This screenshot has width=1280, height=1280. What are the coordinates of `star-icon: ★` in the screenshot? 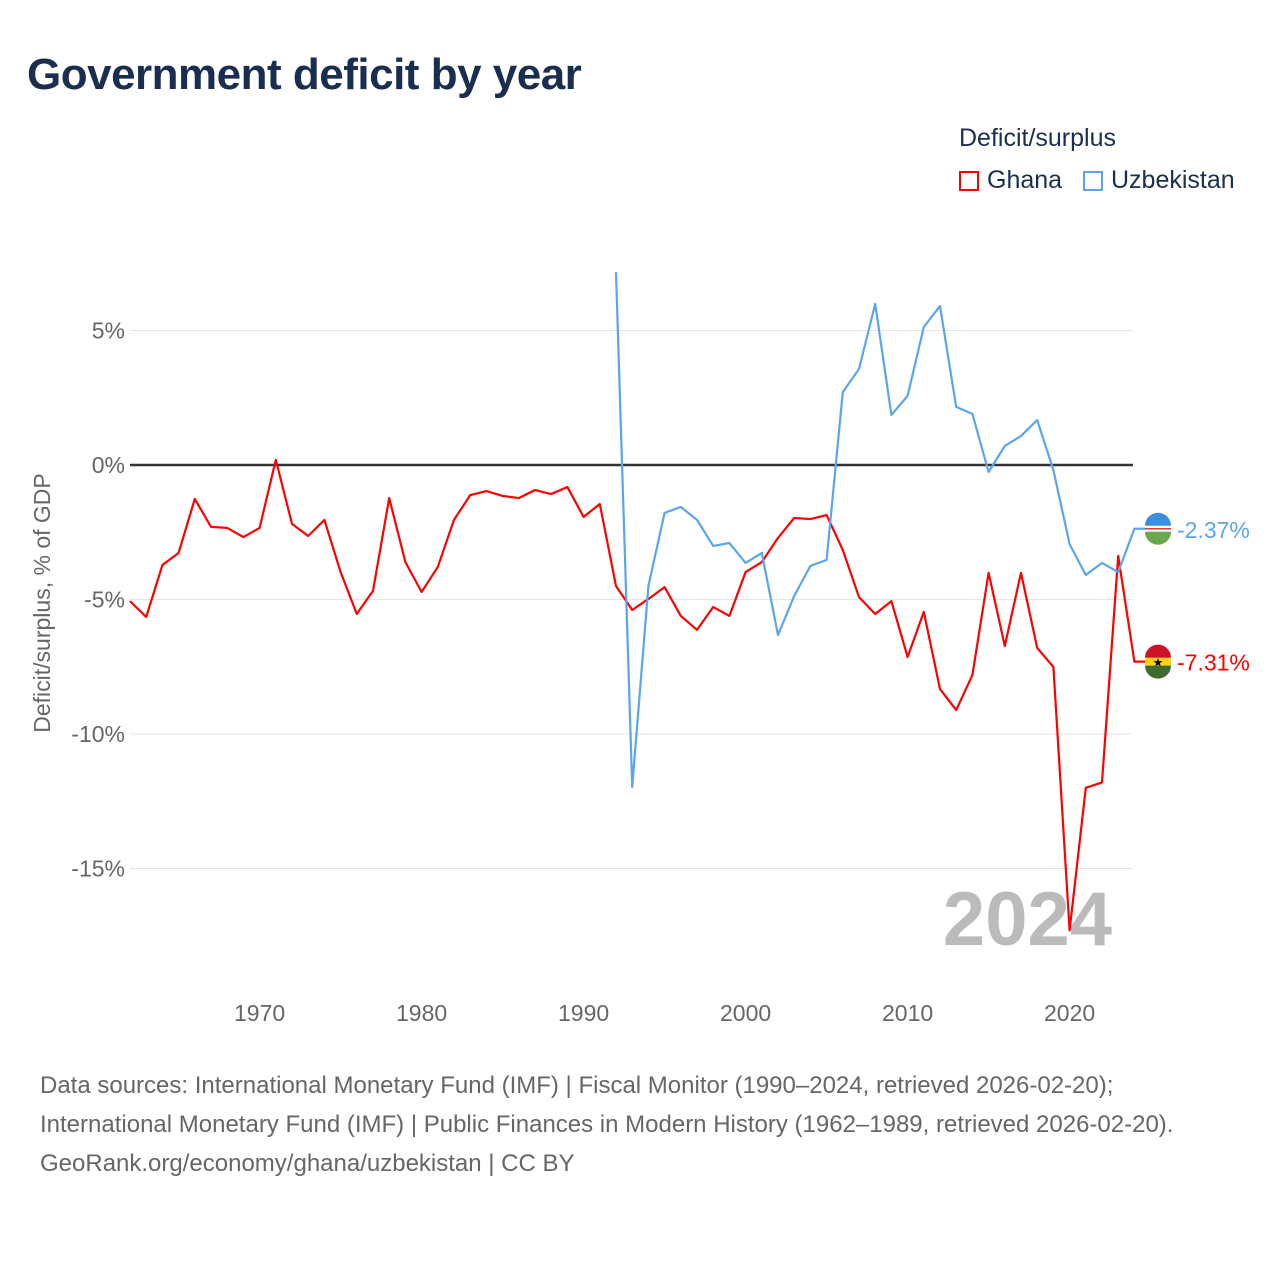 It's located at (1158, 663).